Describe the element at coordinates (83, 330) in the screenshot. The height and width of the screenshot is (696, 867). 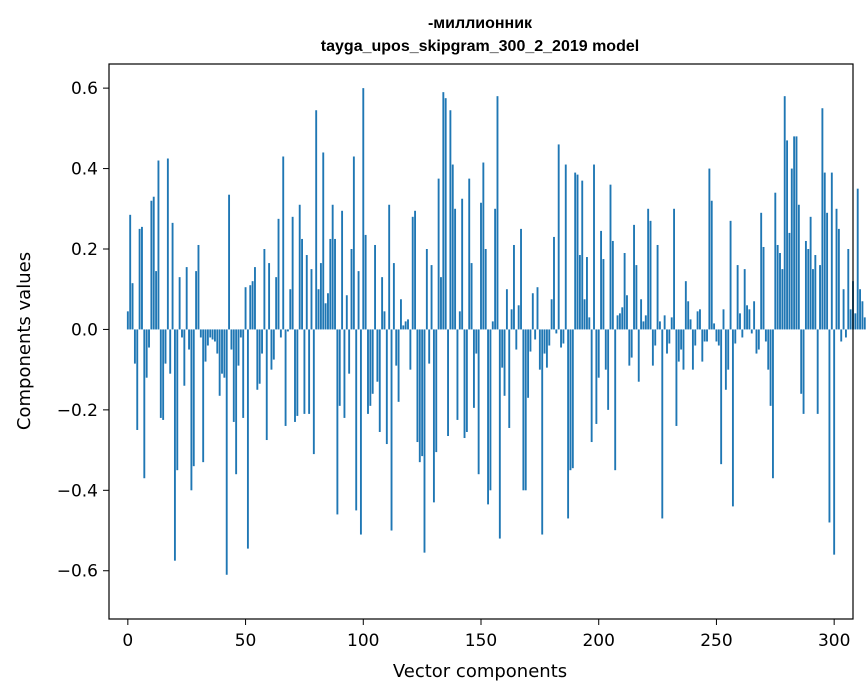
I see `y-axis-ticks: 0.6 0.4 0.2 0.0 −0.2 −0.4 −0.6` at that location.